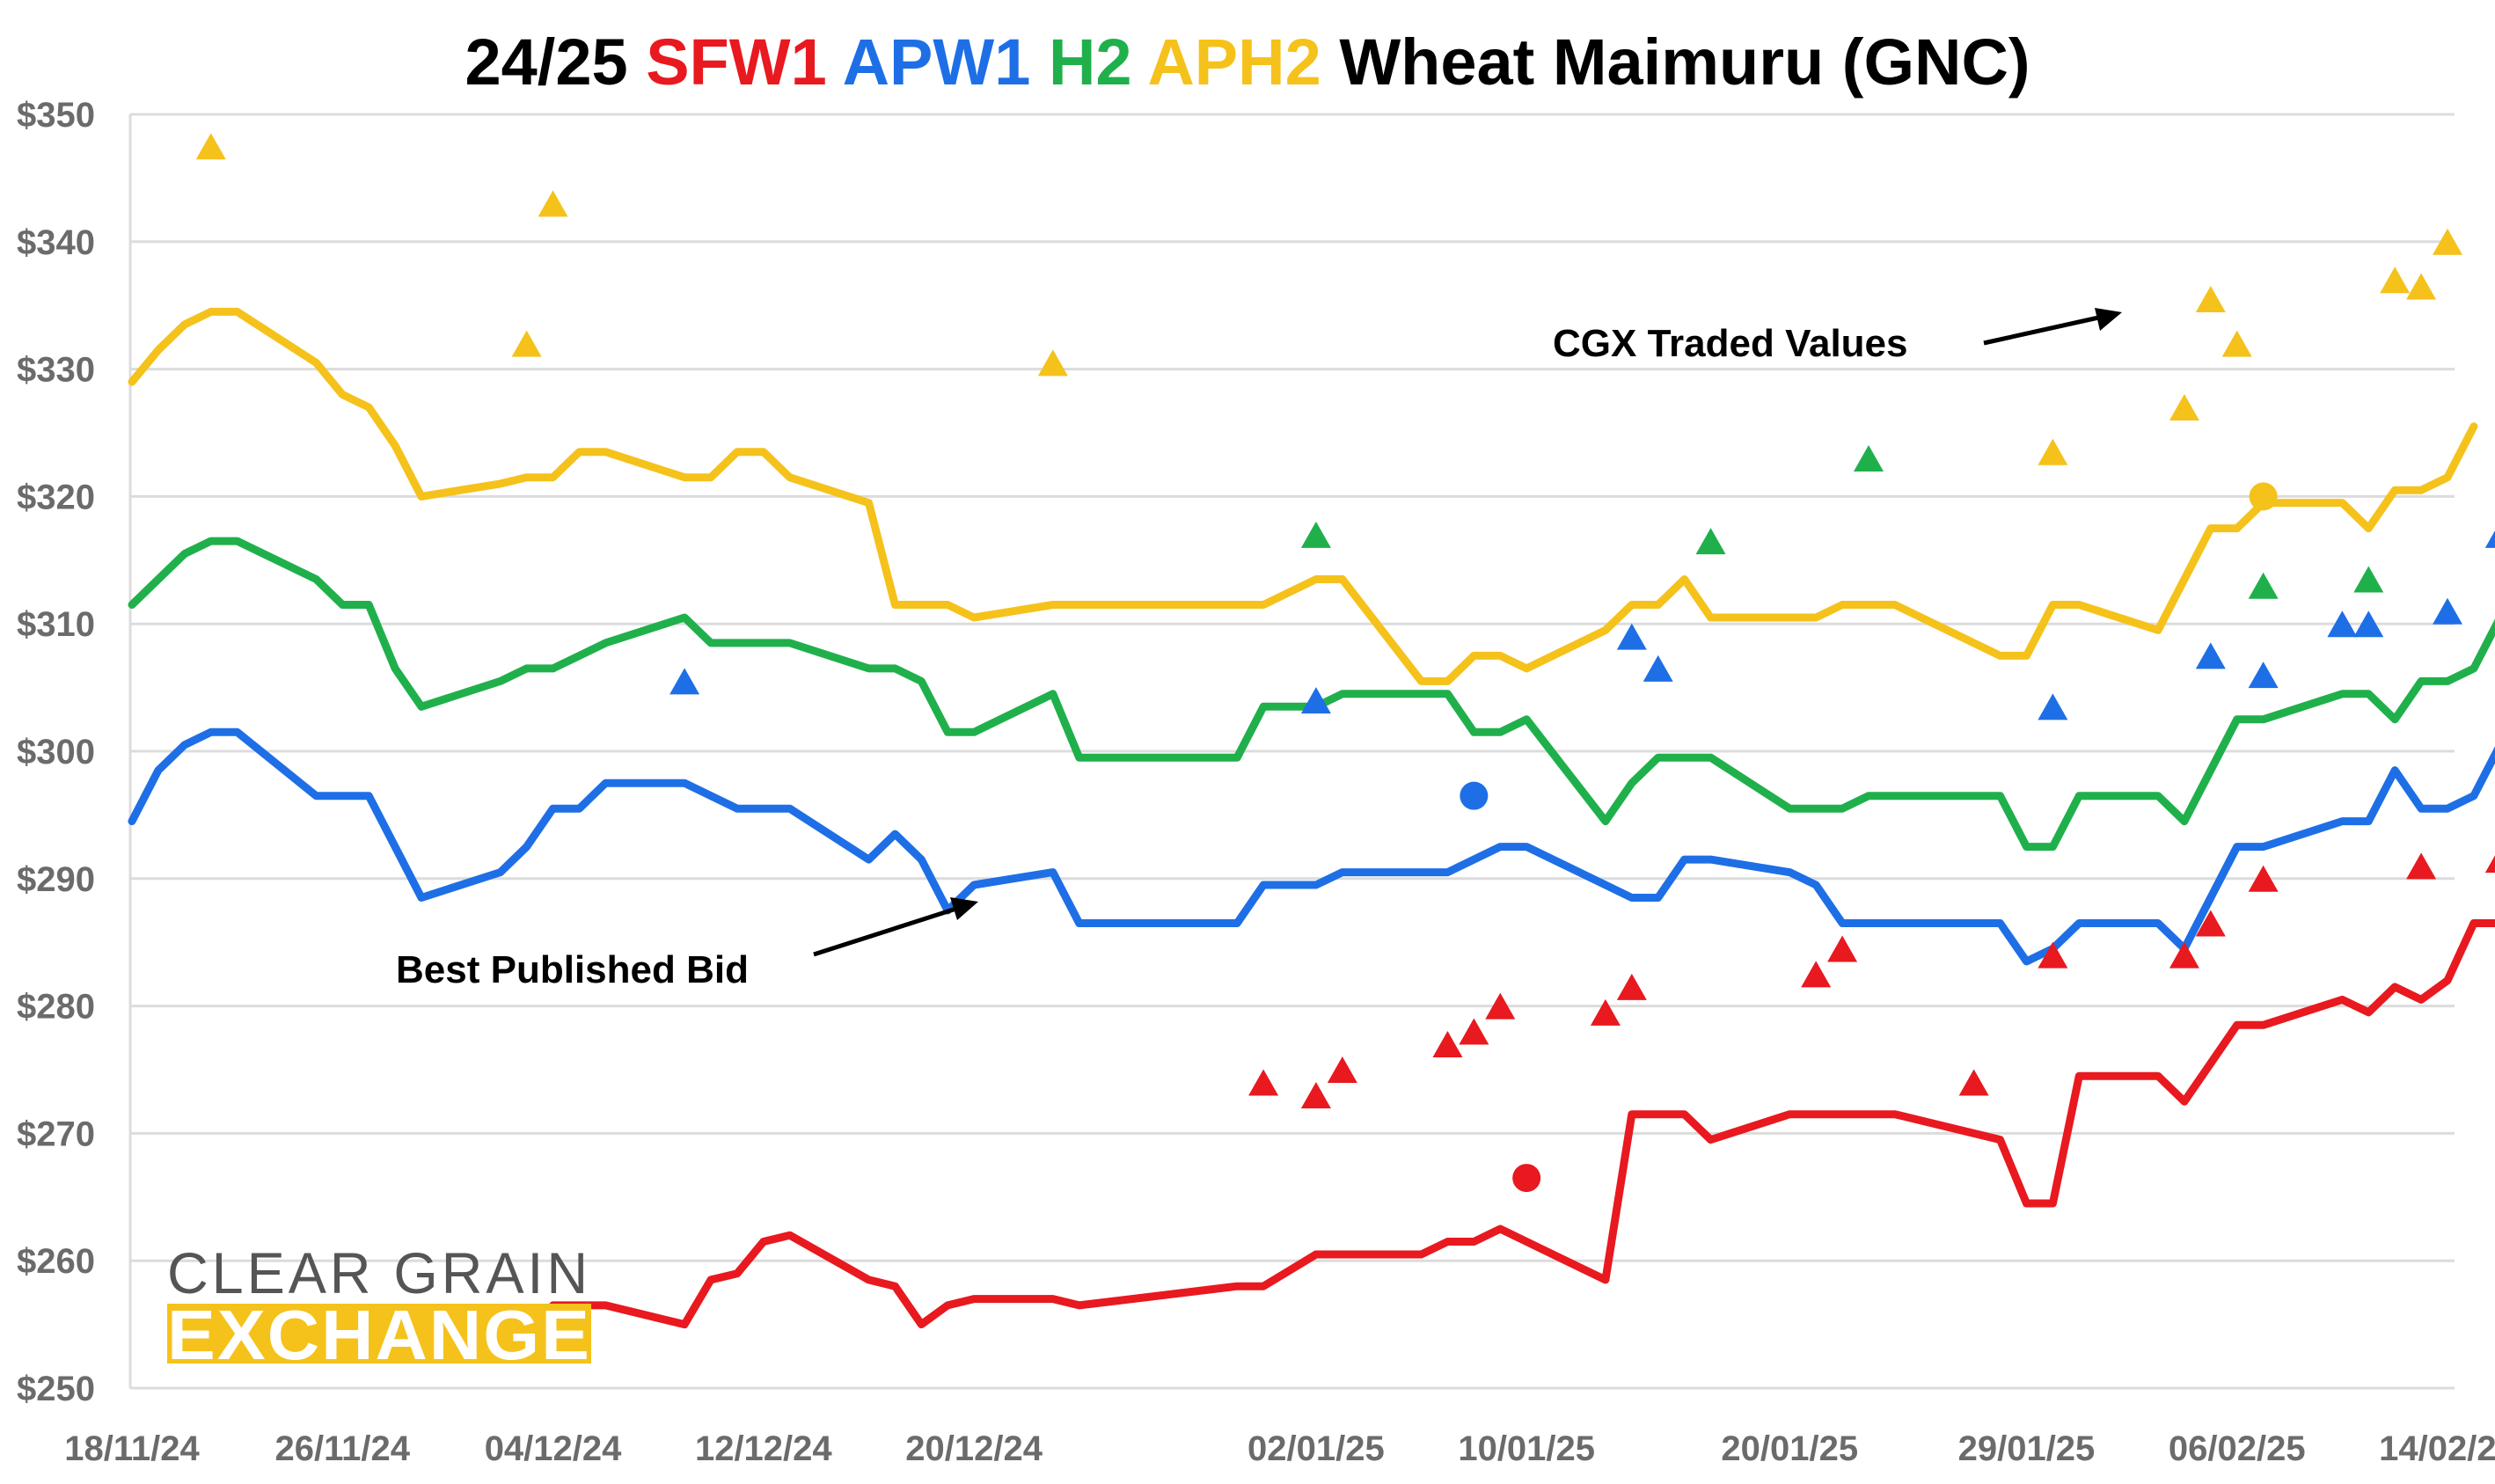 The image size is (2495, 1484). What do you see at coordinates (1675, 62) in the screenshot?
I see `title-part: Wheat Maimuru (GNC)` at bounding box center [1675, 62].